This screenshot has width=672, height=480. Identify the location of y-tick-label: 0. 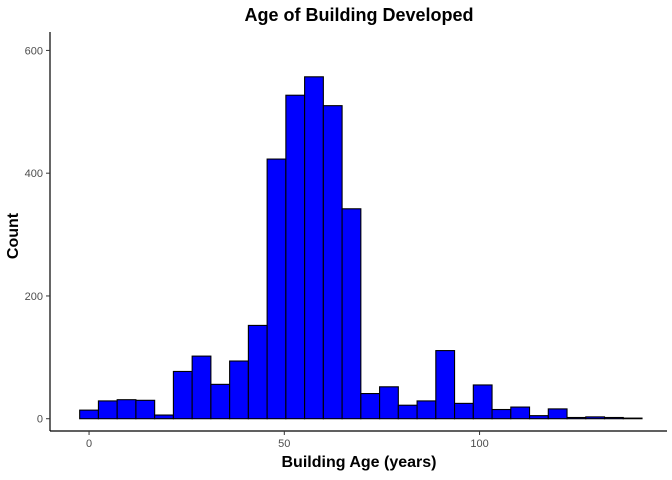
(40, 420).